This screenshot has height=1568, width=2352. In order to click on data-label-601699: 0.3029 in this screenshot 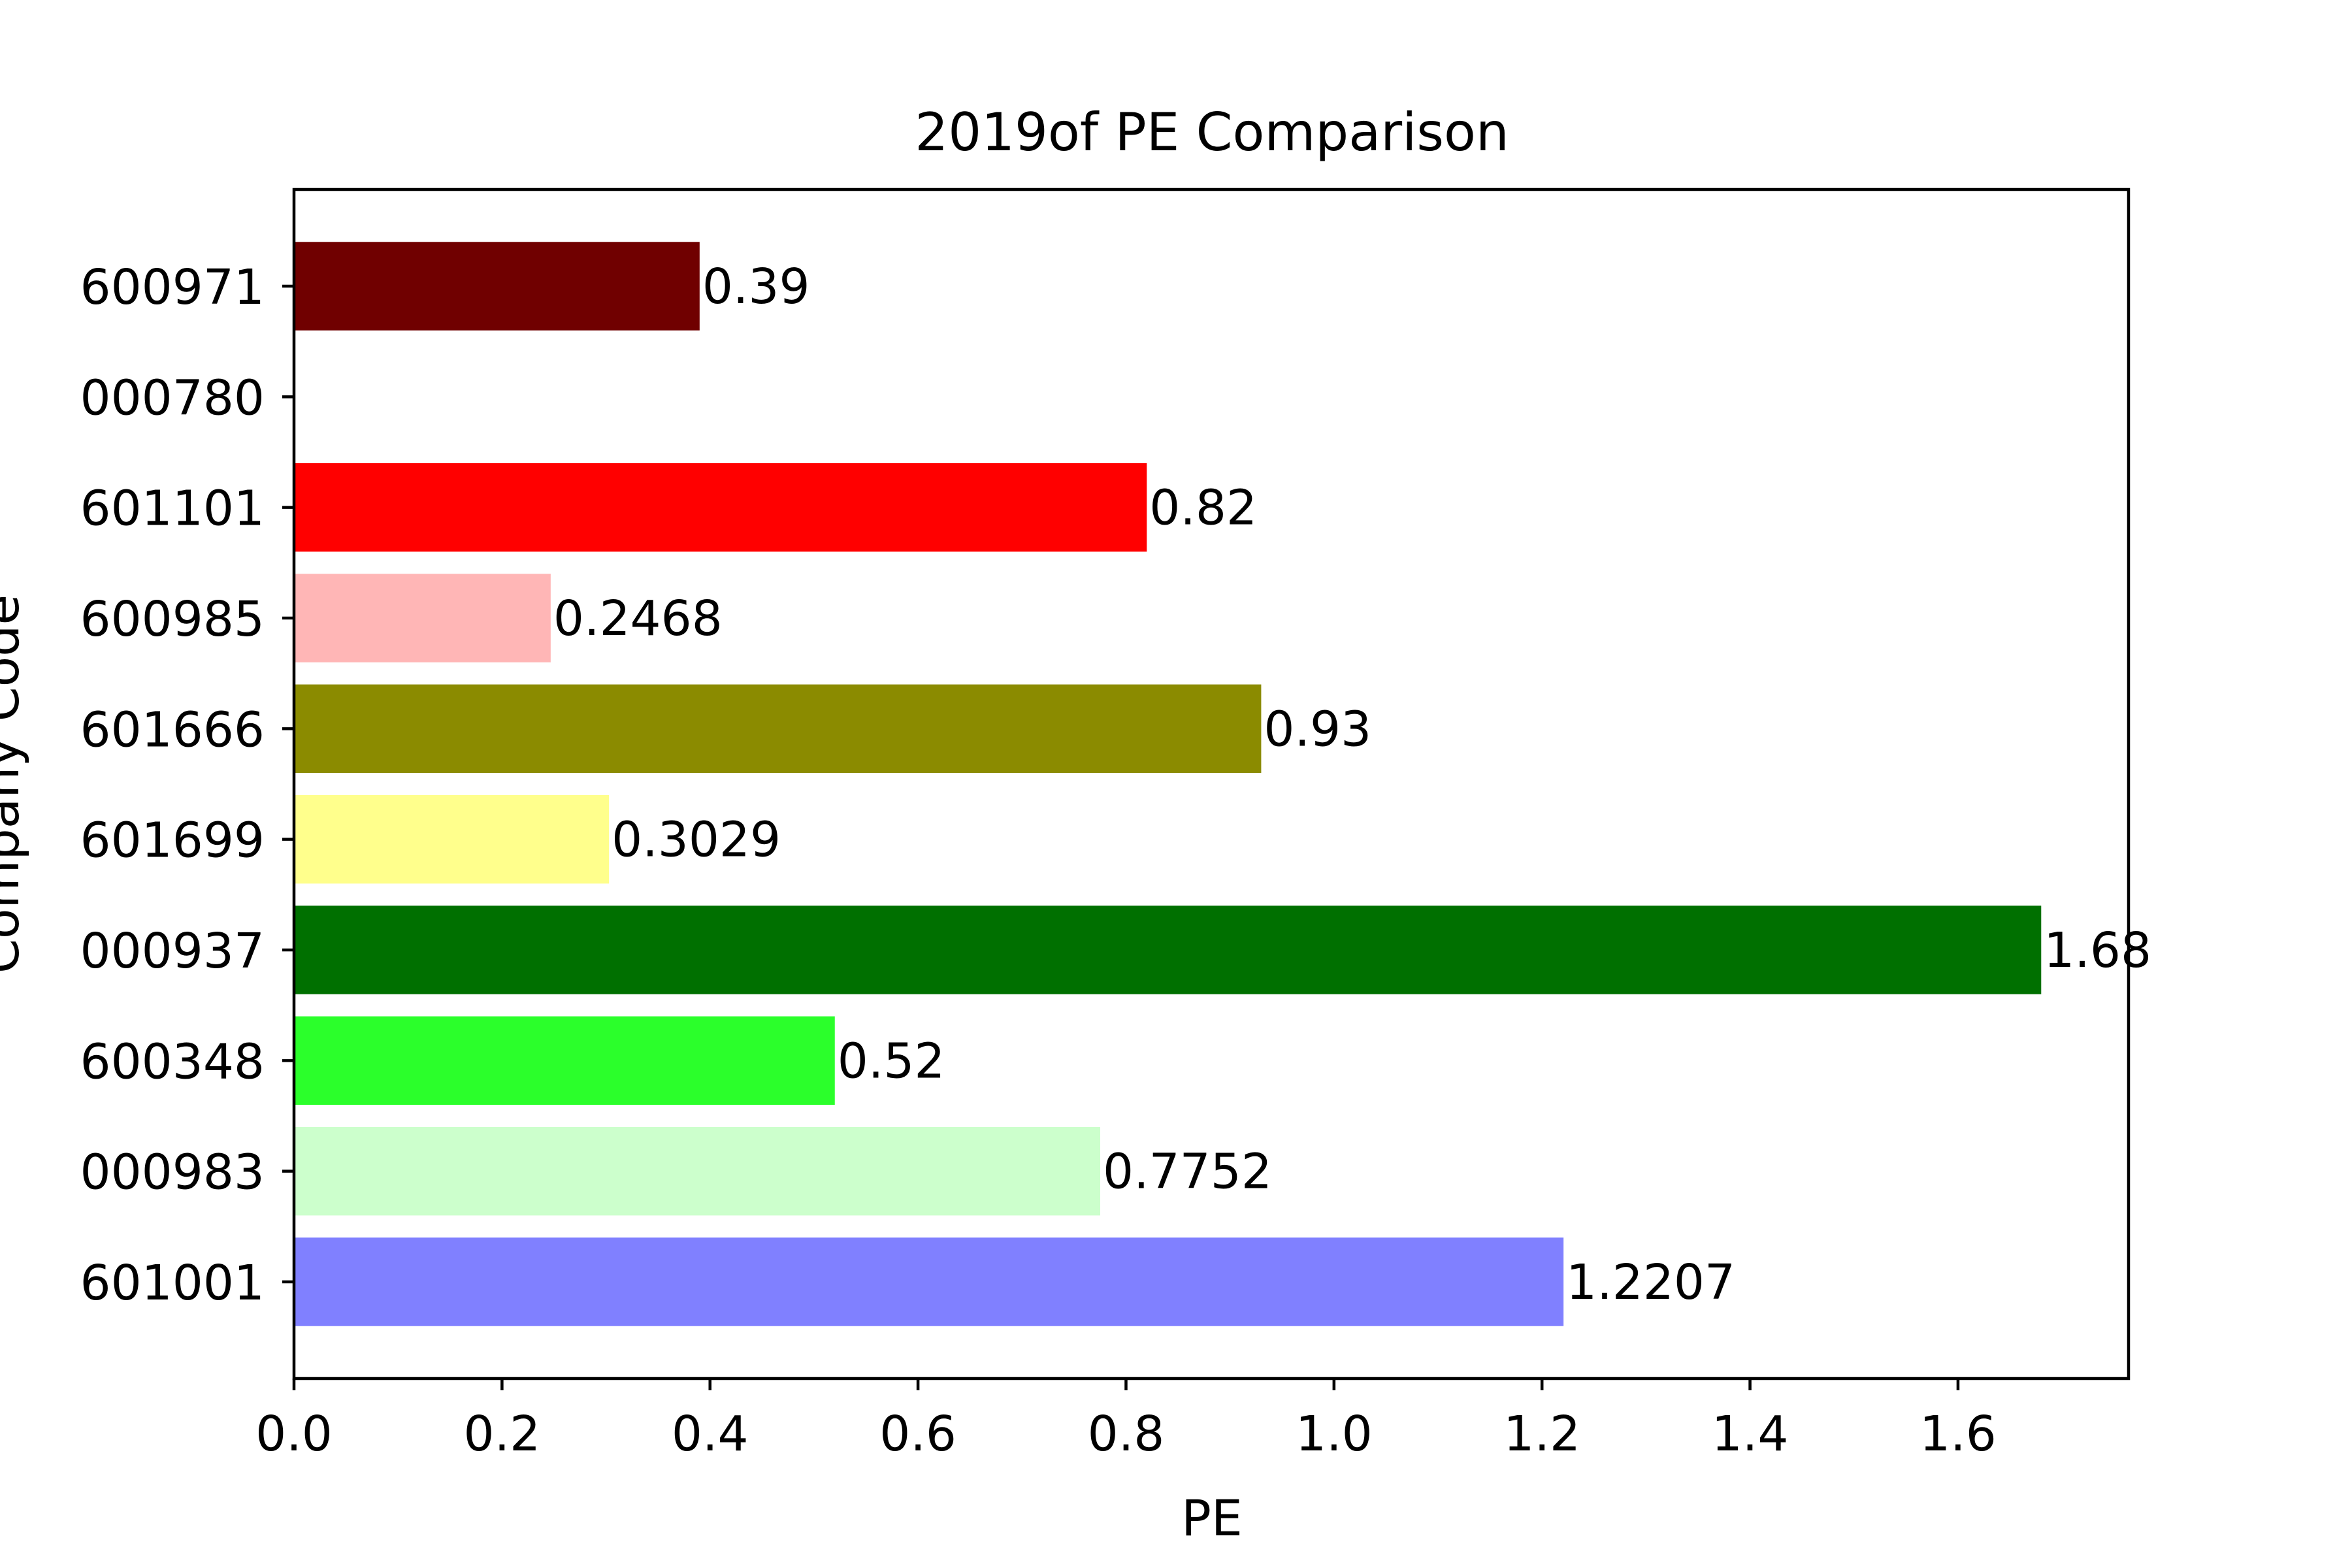, I will do `click(696, 840)`.